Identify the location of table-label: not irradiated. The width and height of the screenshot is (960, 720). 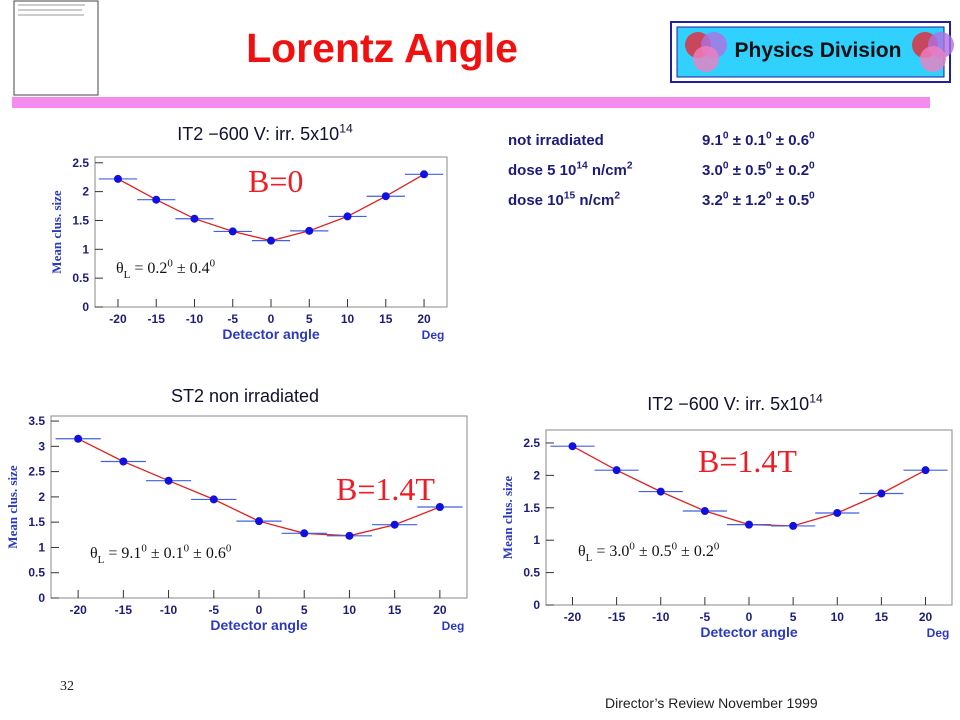
(556, 140).